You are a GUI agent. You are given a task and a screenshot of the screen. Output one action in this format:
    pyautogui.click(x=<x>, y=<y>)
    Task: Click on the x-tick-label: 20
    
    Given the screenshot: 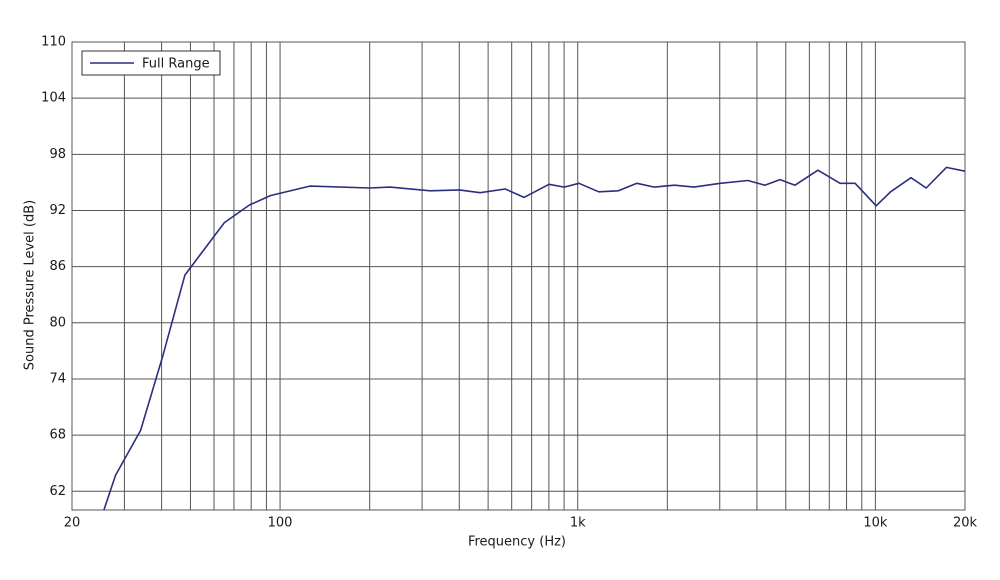 What is the action you would take?
    pyautogui.click(x=72, y=523)
    